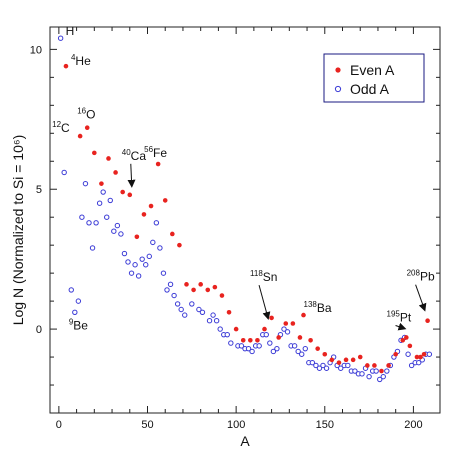 This screenshot has height=464, width=464. I want to click on annotation-mass-number: 12, so click(56, 124).